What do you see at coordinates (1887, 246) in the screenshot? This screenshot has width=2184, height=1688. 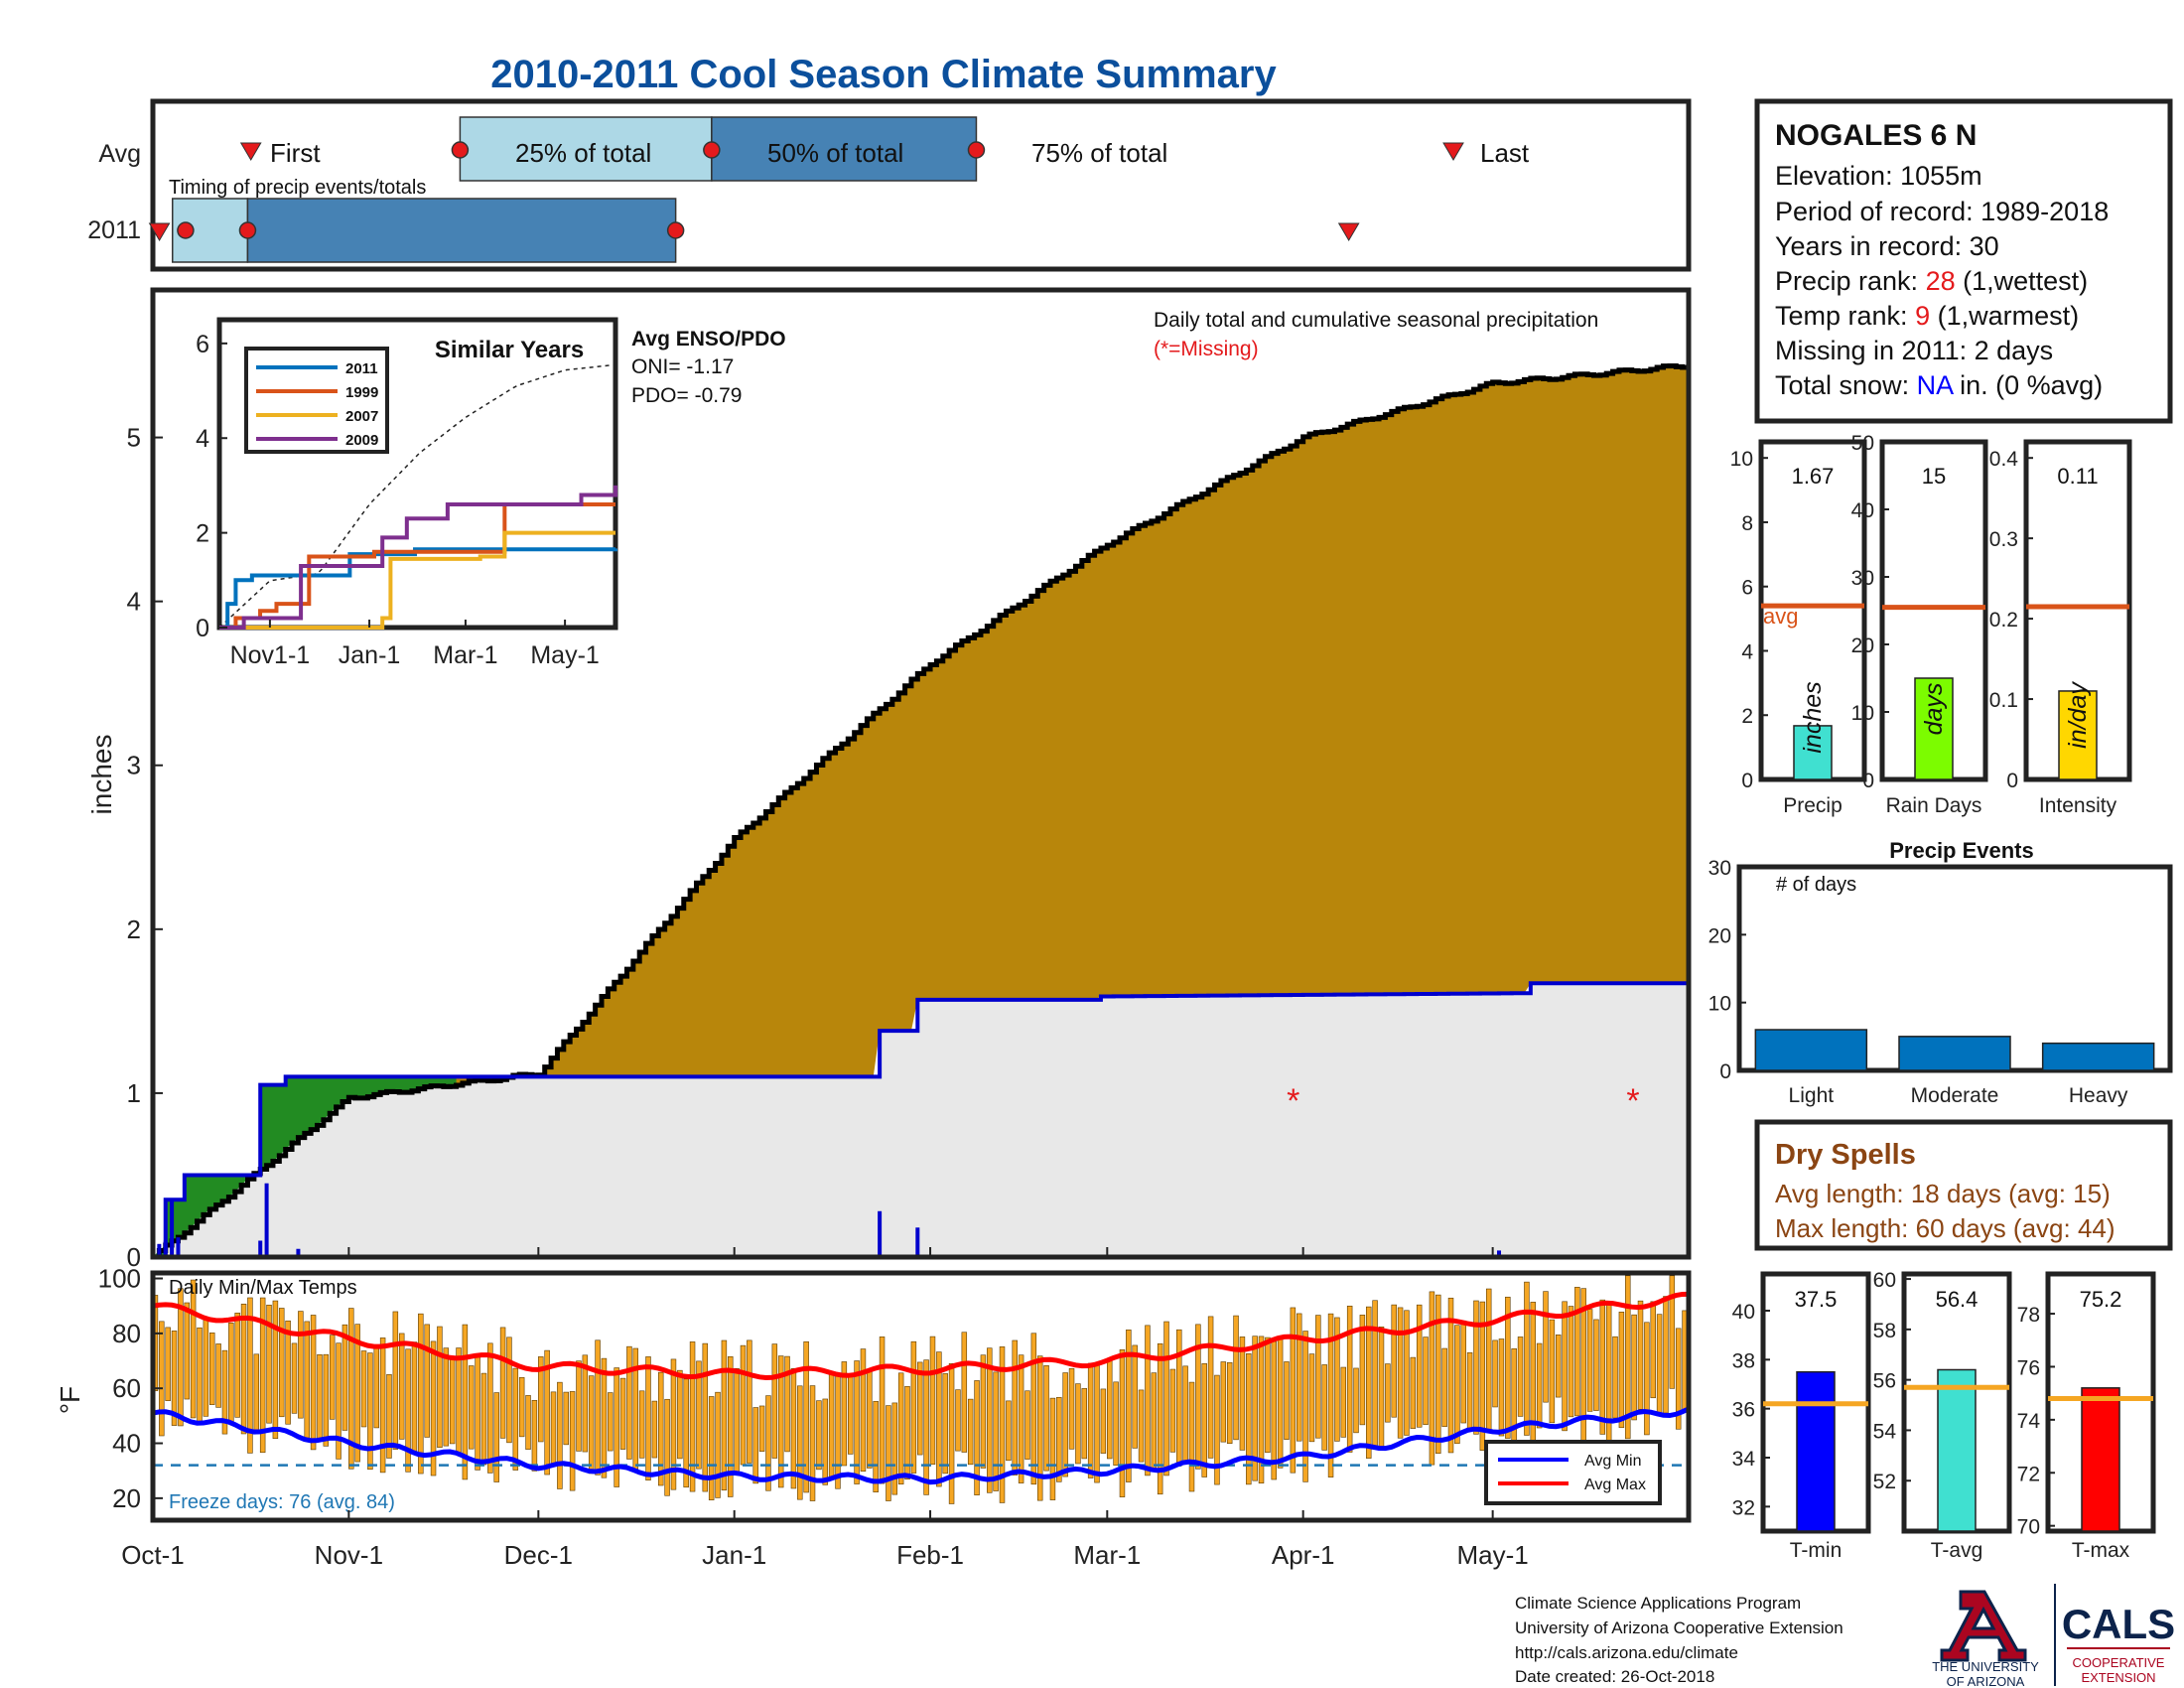 I see `station-years: Years in record: 30` at bounding box center [1887, 246].